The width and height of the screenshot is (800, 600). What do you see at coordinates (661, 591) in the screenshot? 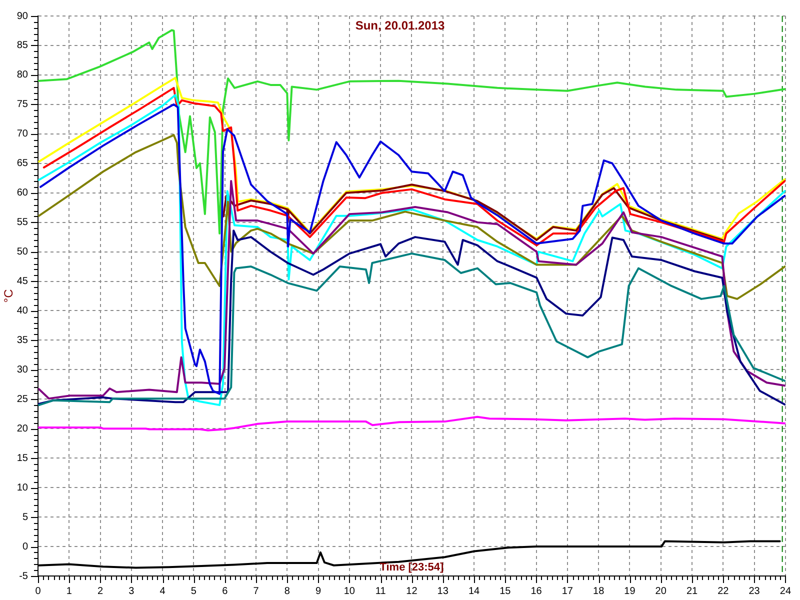
I see `x-tick-label: 20` at bounding box center [661, 591].